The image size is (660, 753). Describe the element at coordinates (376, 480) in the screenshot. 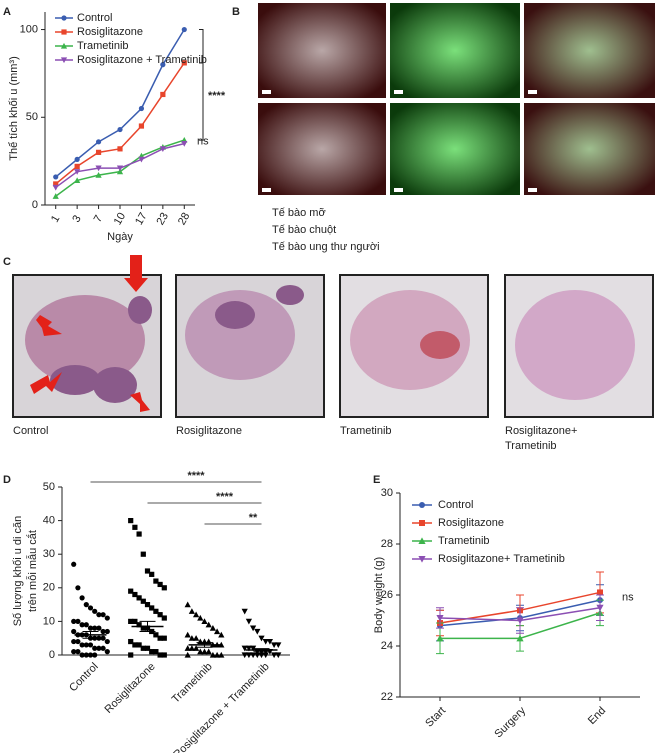

I see `panel-letter: E` at that location.